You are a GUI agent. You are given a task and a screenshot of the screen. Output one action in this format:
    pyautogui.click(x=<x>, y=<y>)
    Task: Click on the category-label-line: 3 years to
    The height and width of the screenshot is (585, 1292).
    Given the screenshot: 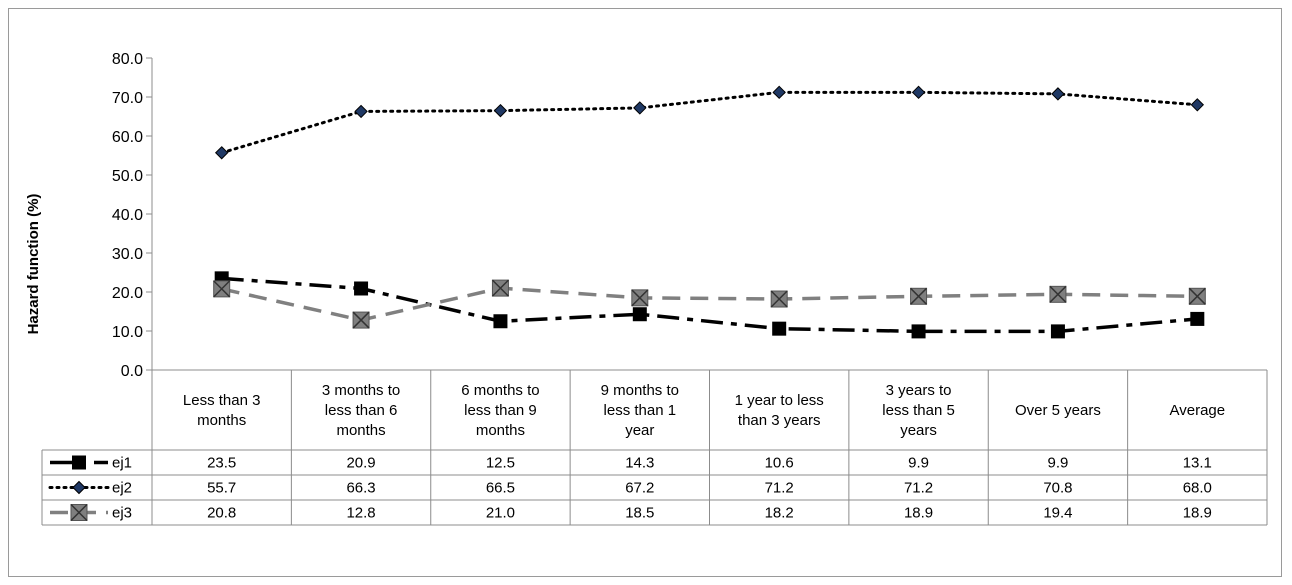 What is the action you would take?
    pyautogui.click(x=919, y=390)
    